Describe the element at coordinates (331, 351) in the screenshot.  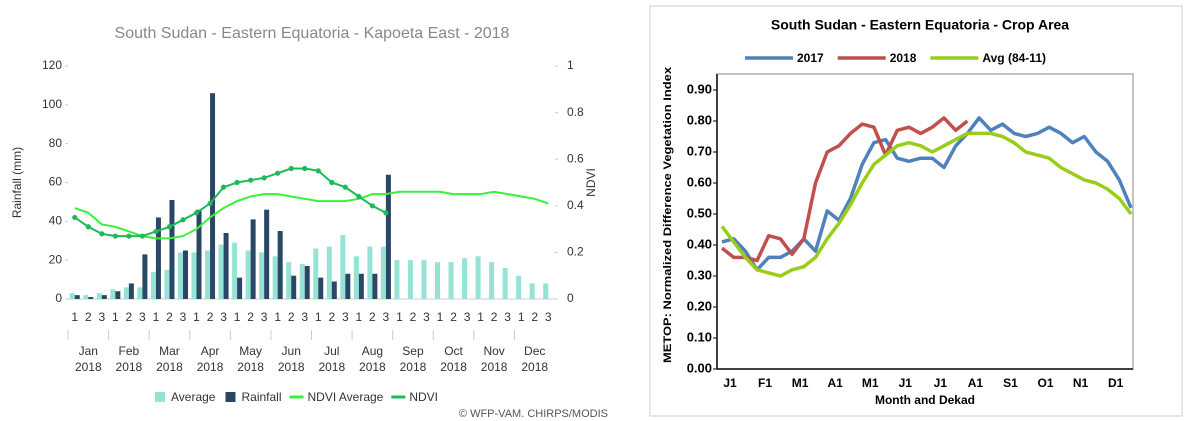
I see `x-group-label: Jul` at that location.